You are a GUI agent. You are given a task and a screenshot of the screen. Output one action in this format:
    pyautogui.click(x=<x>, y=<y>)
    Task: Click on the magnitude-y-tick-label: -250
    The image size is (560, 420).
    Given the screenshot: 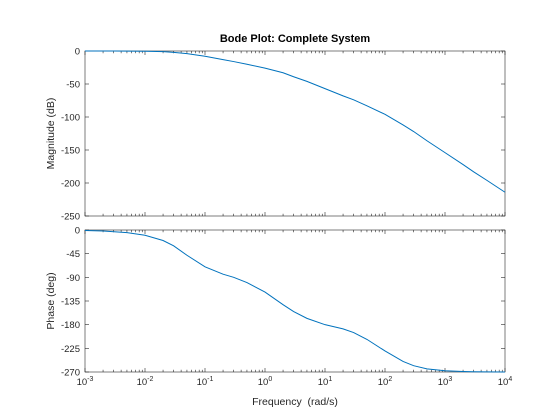 What is the action you would take?
    pyautogui.click(x=70, y=217)
    